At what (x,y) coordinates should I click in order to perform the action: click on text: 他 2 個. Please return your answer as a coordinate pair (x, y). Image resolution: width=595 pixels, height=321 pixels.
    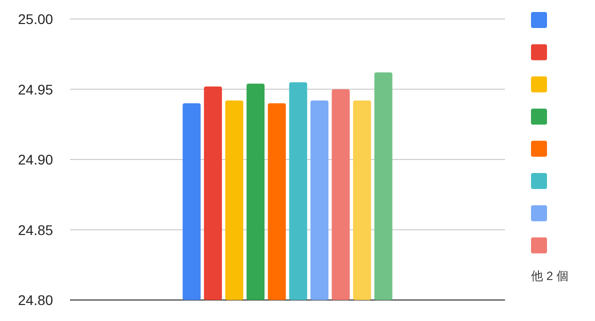
    Looking at the image, I should click on (549, 276).